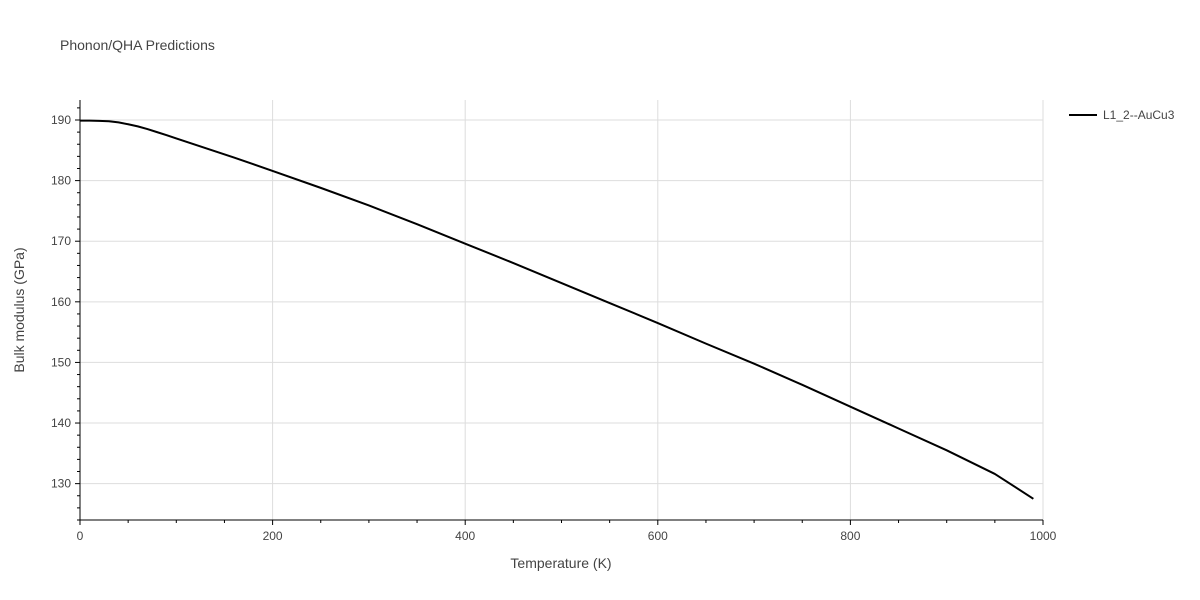 The image size is (1200, 600). What do you see at coordinates (137, 45) in the screenshot?
I see `chart-title: Phonon/QHA Predictions` at bounding box center [137, 45].